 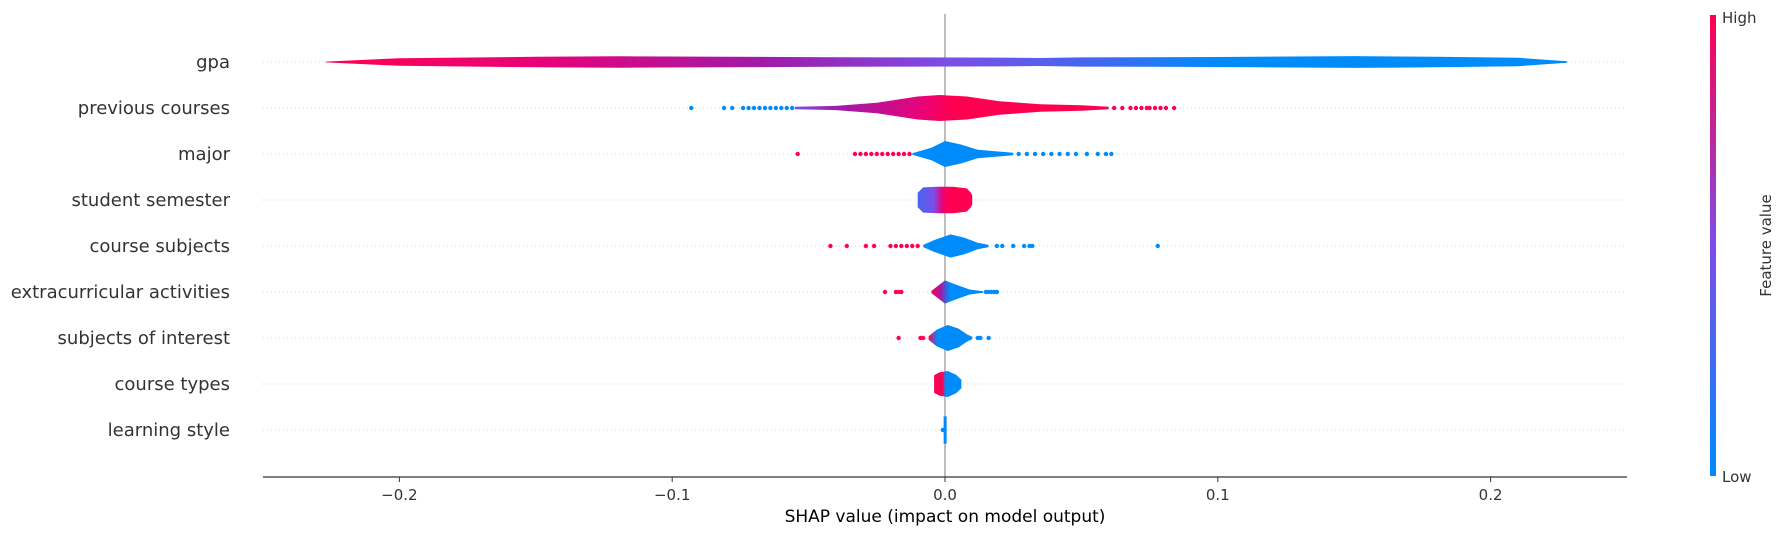 What do you see at coordinates (945, 517) in the screenshot?
I see `x-axis-title: SHAP value (impact on model output)` at bounding box center [945, 517].